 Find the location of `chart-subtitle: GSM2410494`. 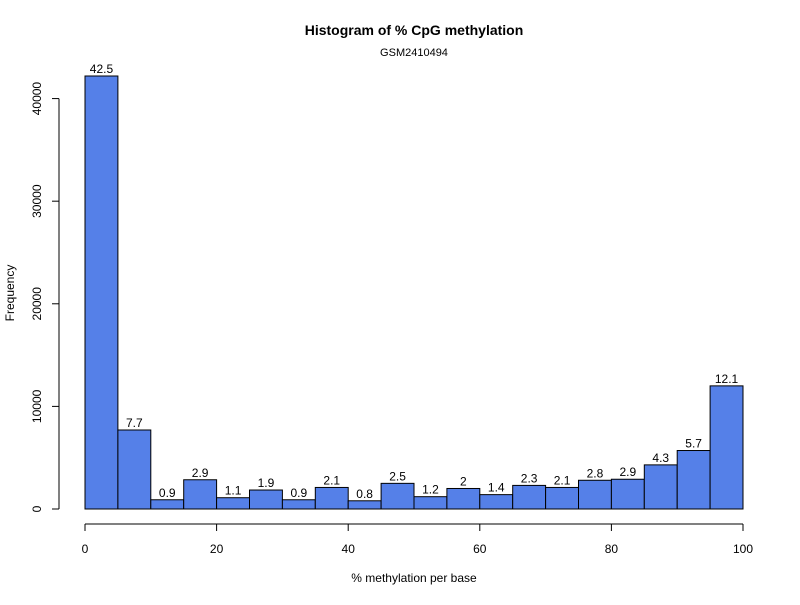

chart-subtitle: GSM2410494 is located at coordinates (414, 53).